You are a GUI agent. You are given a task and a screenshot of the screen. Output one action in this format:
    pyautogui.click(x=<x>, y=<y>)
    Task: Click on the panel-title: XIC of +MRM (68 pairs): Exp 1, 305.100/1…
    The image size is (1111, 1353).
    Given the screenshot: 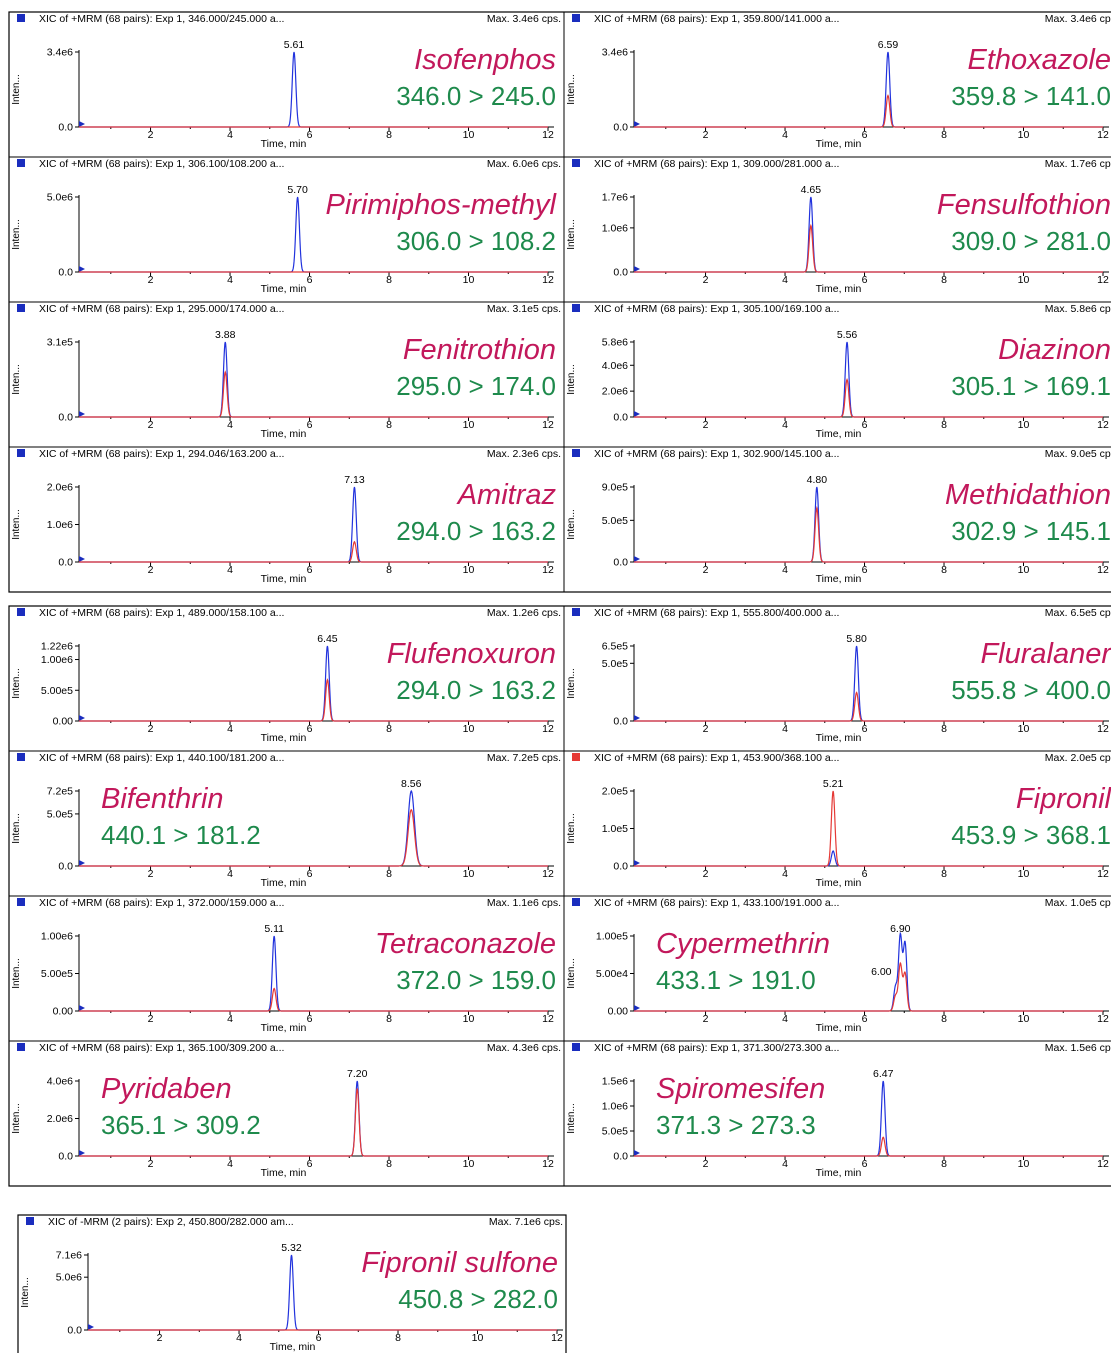 What is the action you would take?
    pyautogui.click(x=716, y=309)
    